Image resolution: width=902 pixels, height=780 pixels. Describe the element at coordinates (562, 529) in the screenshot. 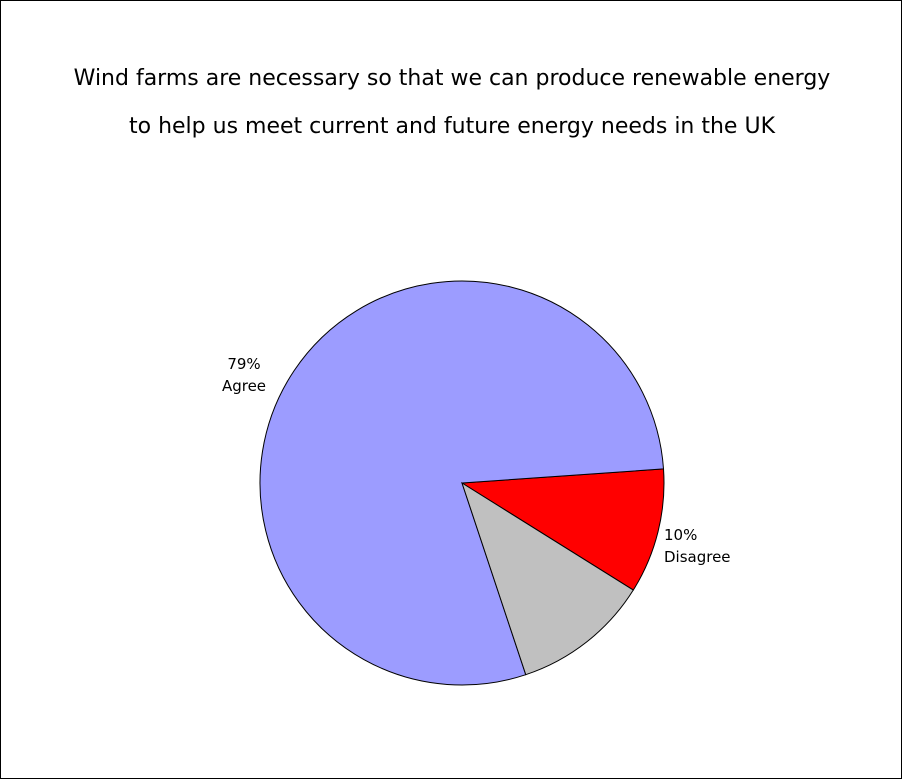

I see `pie-slice-disagree` at that location.